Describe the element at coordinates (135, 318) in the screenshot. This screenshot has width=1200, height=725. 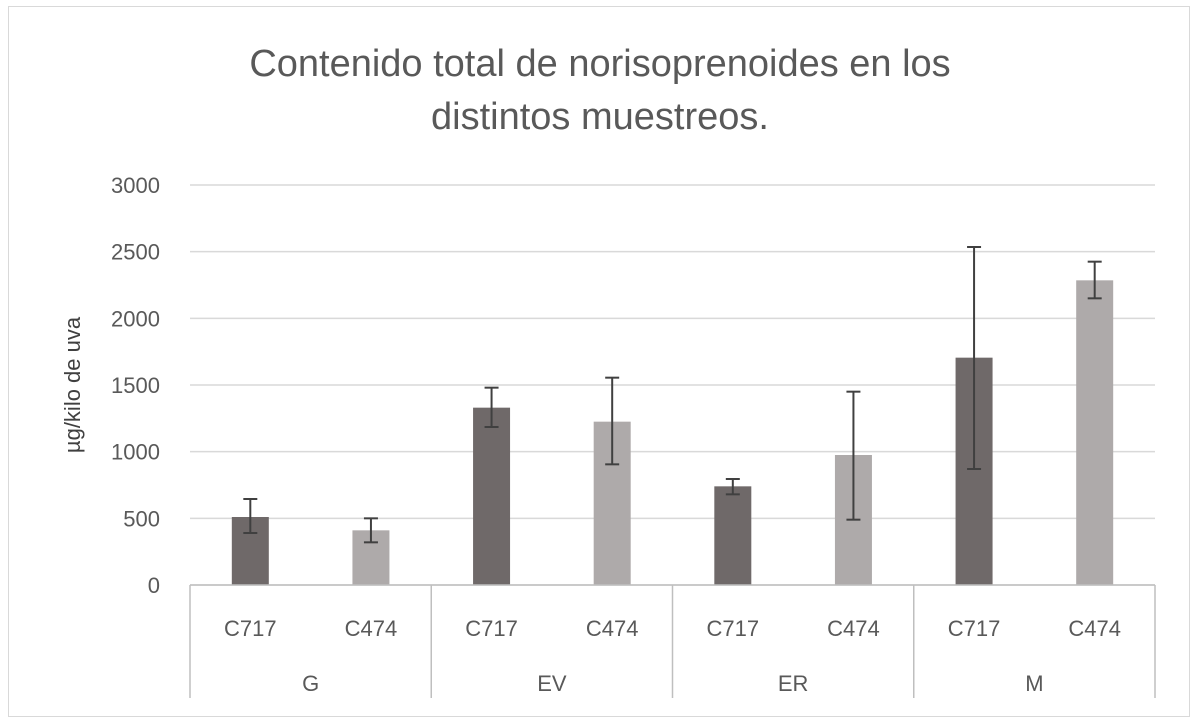
I see `y-tick-label: 2000` at that location.